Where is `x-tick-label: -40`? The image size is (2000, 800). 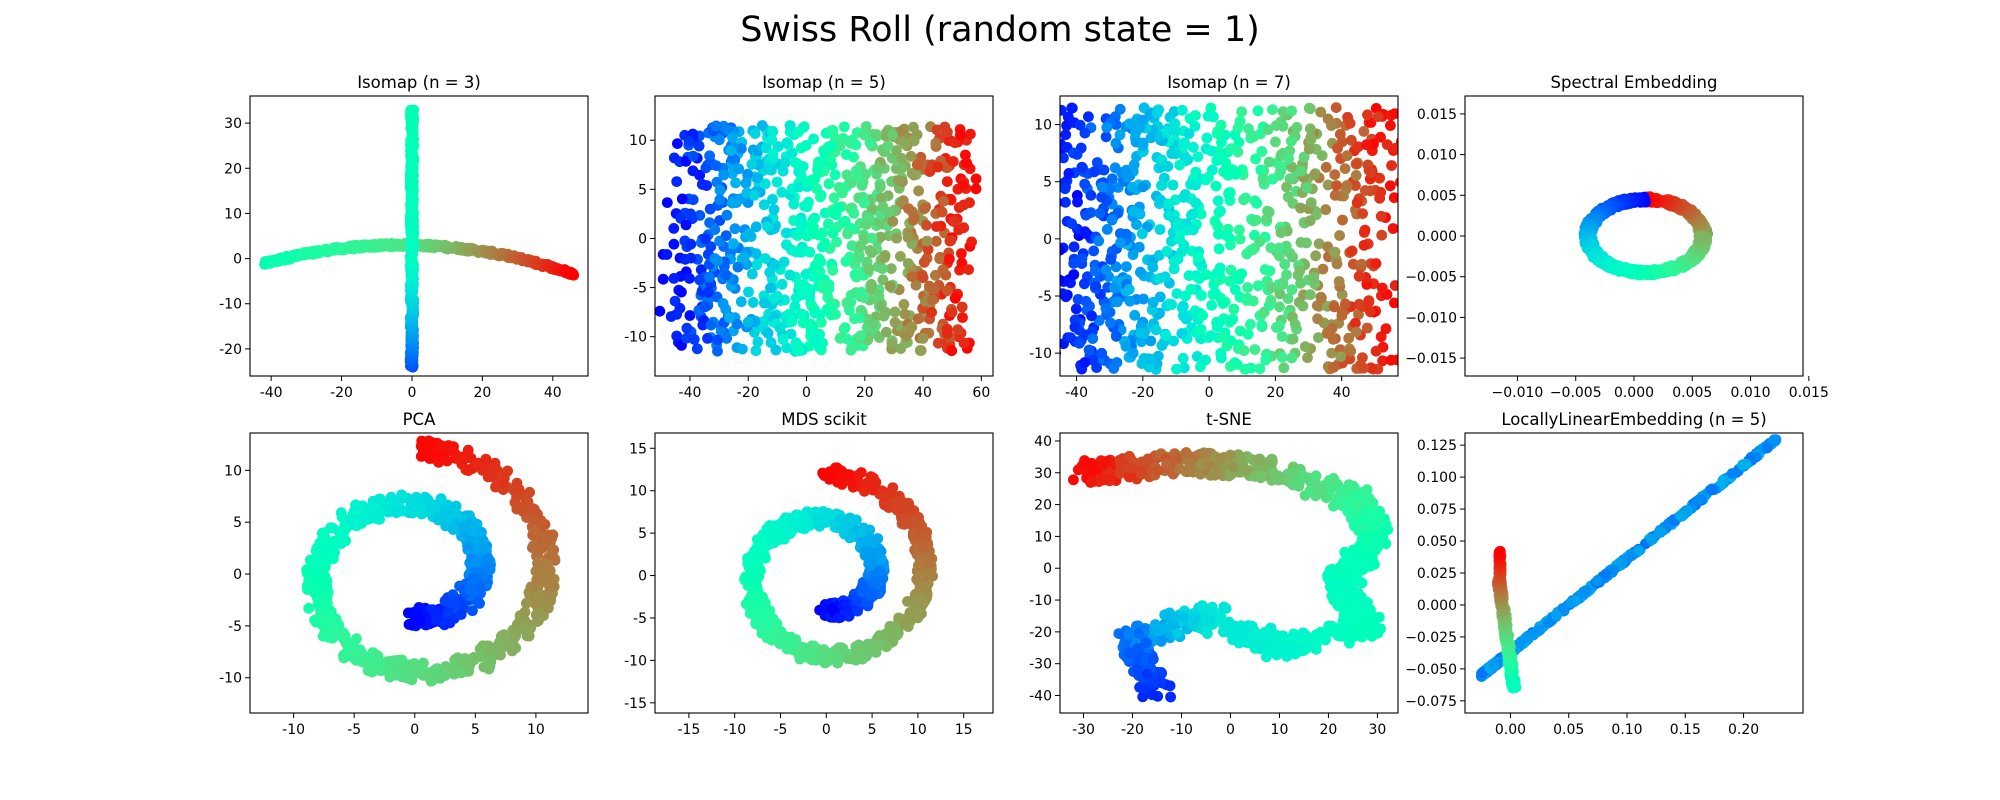 x-tick-label: -40 is located at coordinates (271, 393).